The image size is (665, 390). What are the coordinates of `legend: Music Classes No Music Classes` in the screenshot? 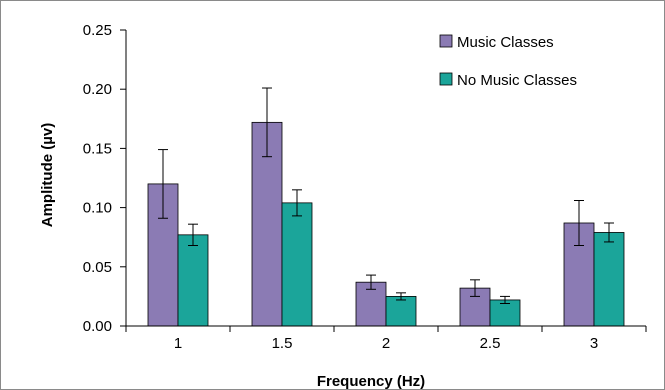 It's located at (508, 61).